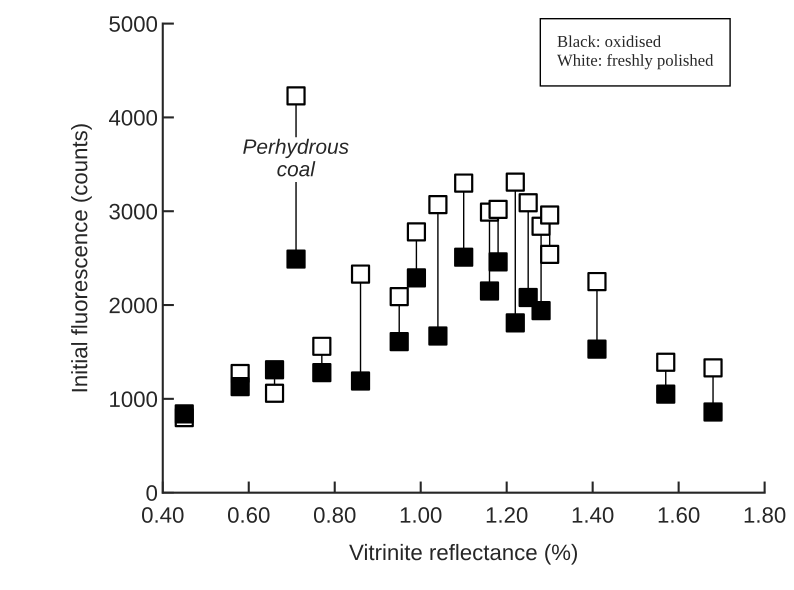  Describe the element at coordinates (81, 258) in the screenshot. I see `y-axis-title: Initial fluorescence (counts)` at that location.